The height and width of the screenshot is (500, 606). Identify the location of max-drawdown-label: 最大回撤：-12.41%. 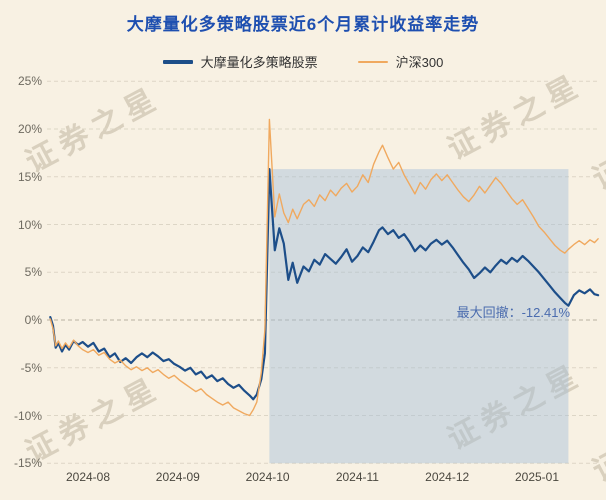
(513, 312).